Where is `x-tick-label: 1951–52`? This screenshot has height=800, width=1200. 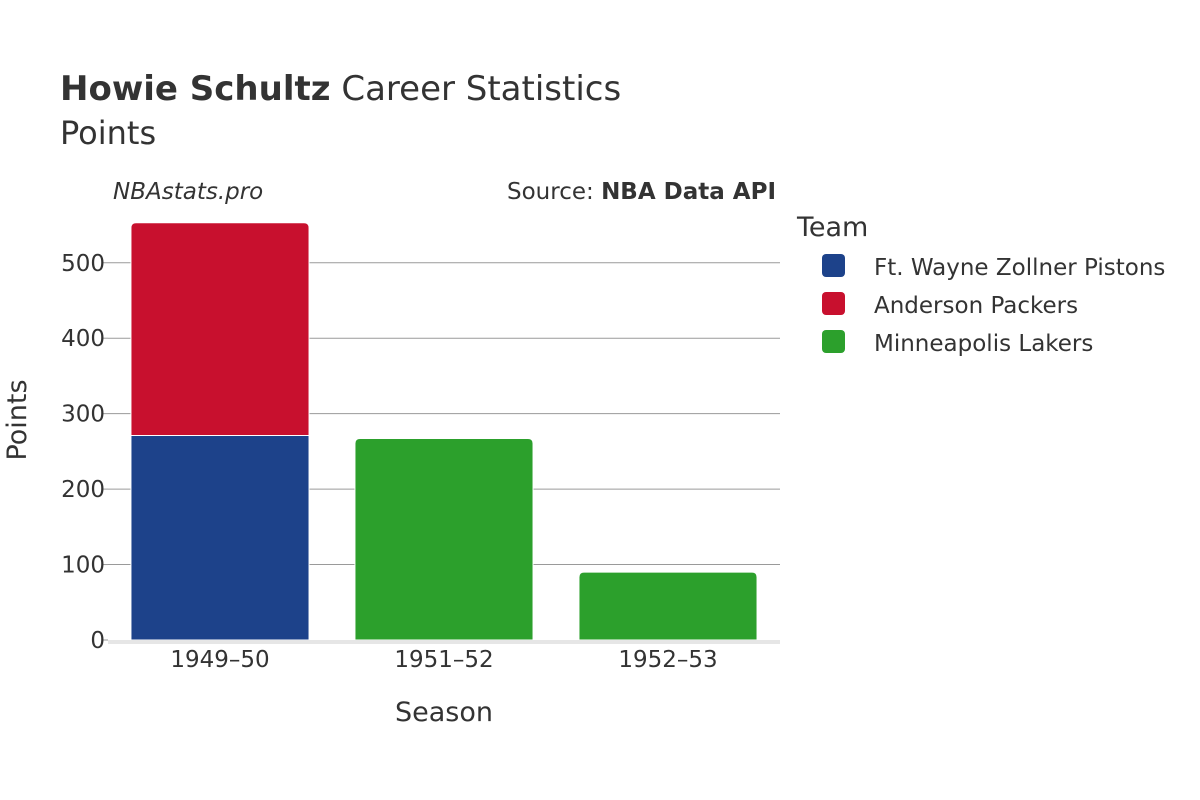 x-tick-label: 1951–52 is located at coordinates (443, 660).